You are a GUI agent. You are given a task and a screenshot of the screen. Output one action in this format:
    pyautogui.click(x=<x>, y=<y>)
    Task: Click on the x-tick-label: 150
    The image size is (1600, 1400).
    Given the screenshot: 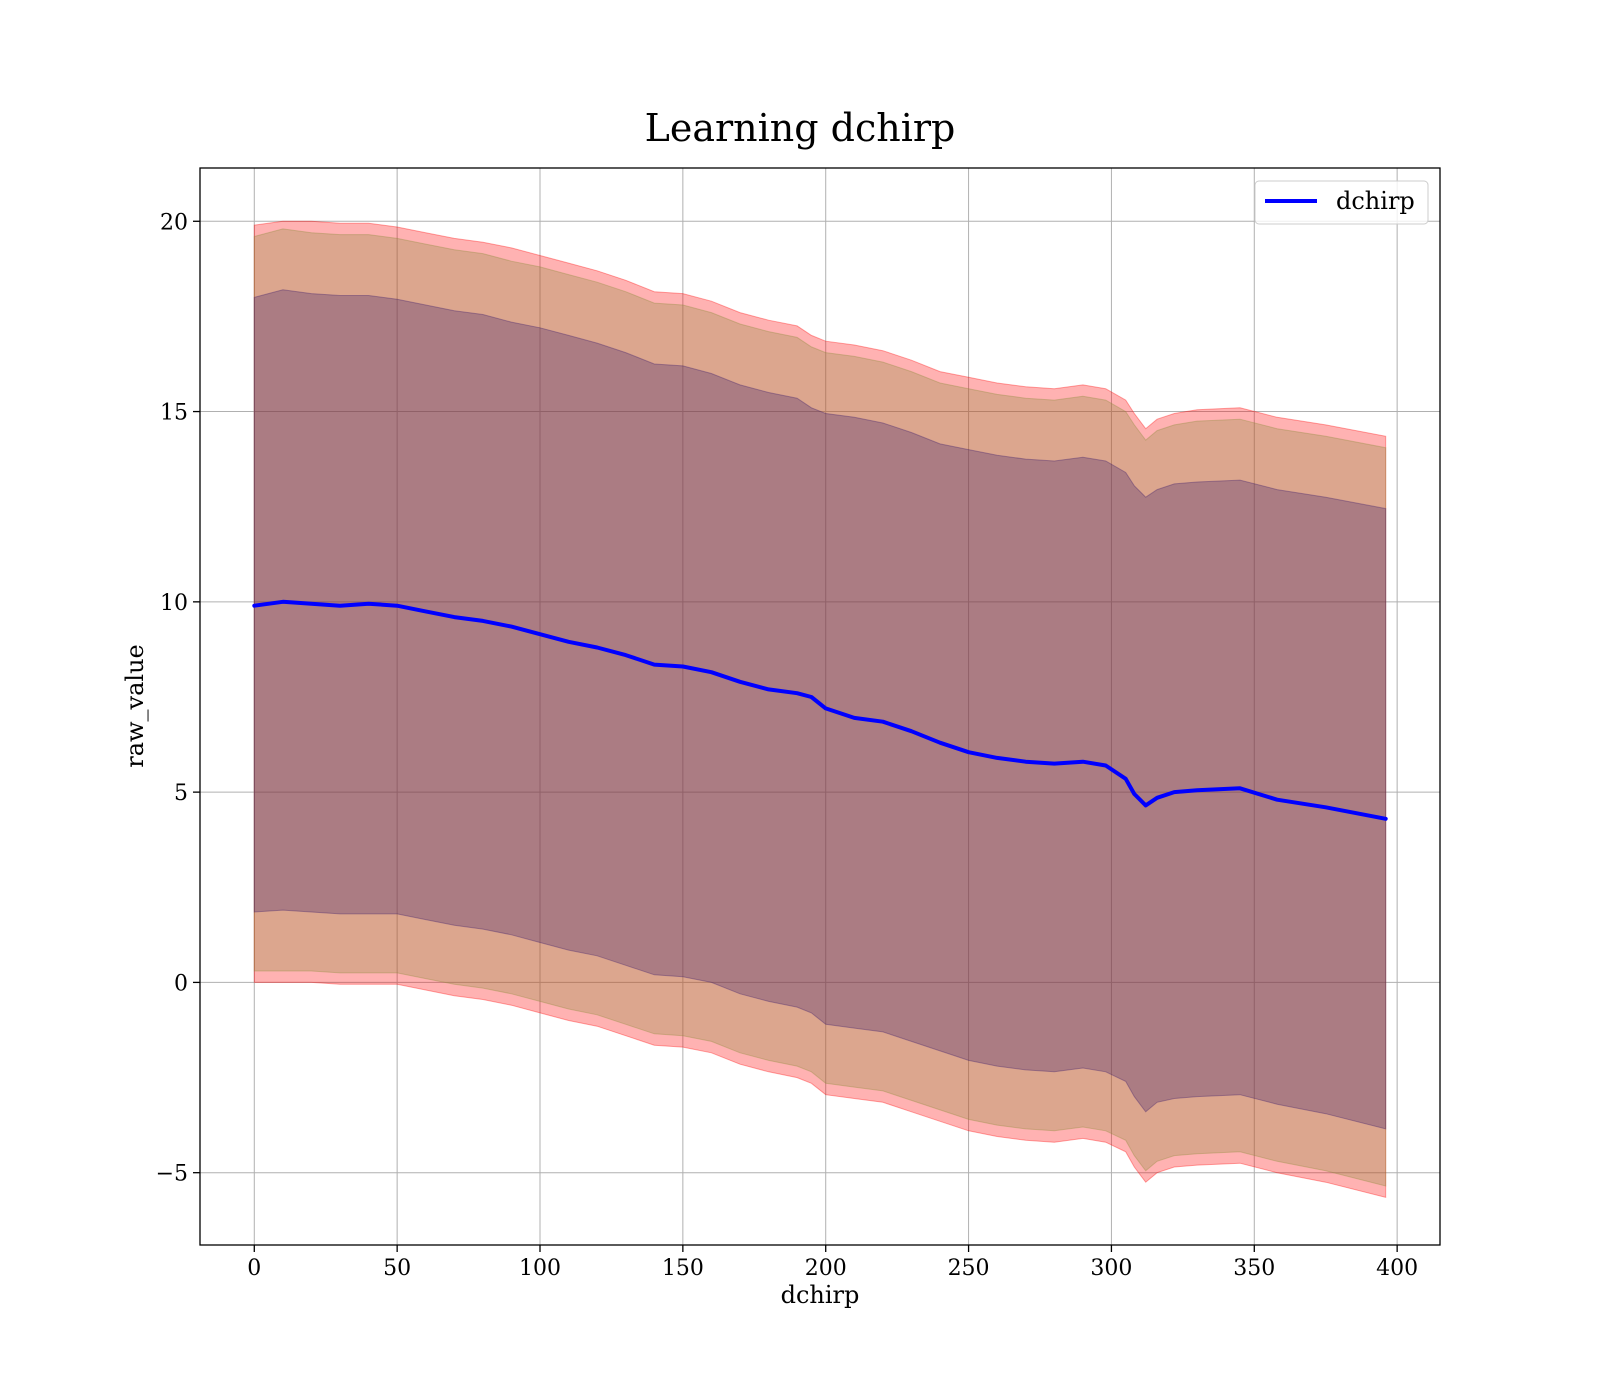 What is the action you would take?
    pyautogui.click(x=683, y=1268)
    